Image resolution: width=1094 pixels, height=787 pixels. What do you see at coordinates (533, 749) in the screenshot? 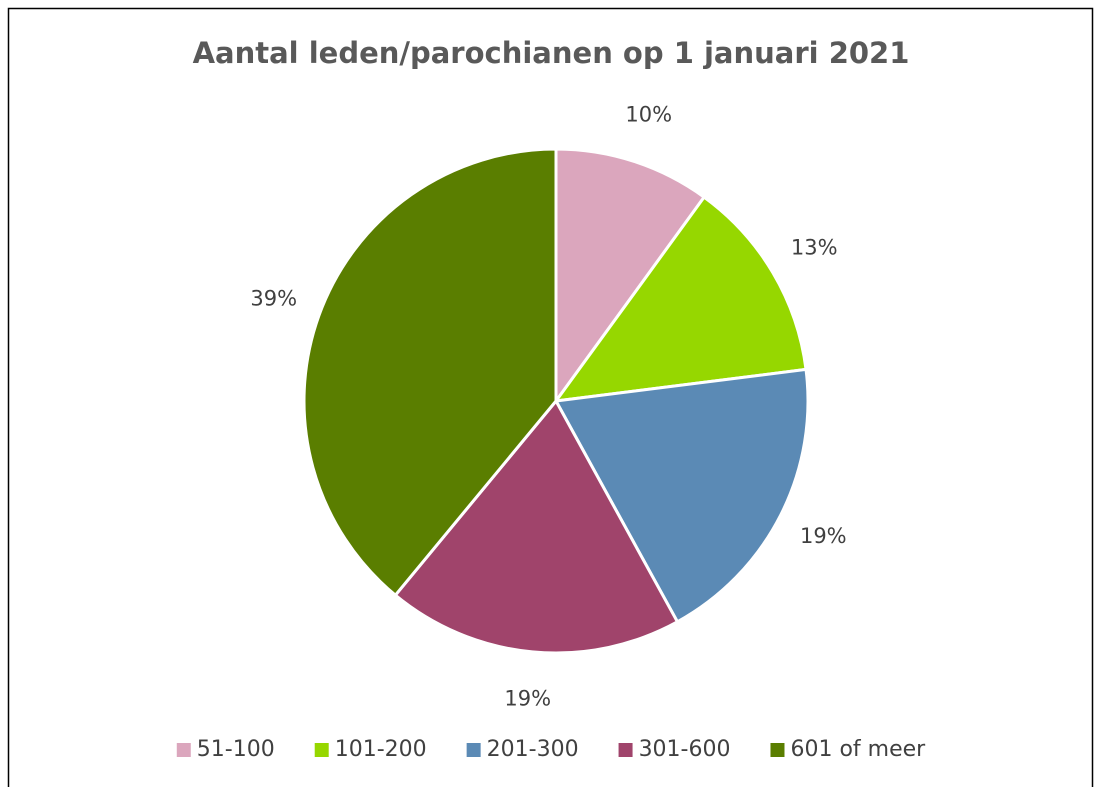
I see `legend-label: 201-300` at bounding box center [533, 749].